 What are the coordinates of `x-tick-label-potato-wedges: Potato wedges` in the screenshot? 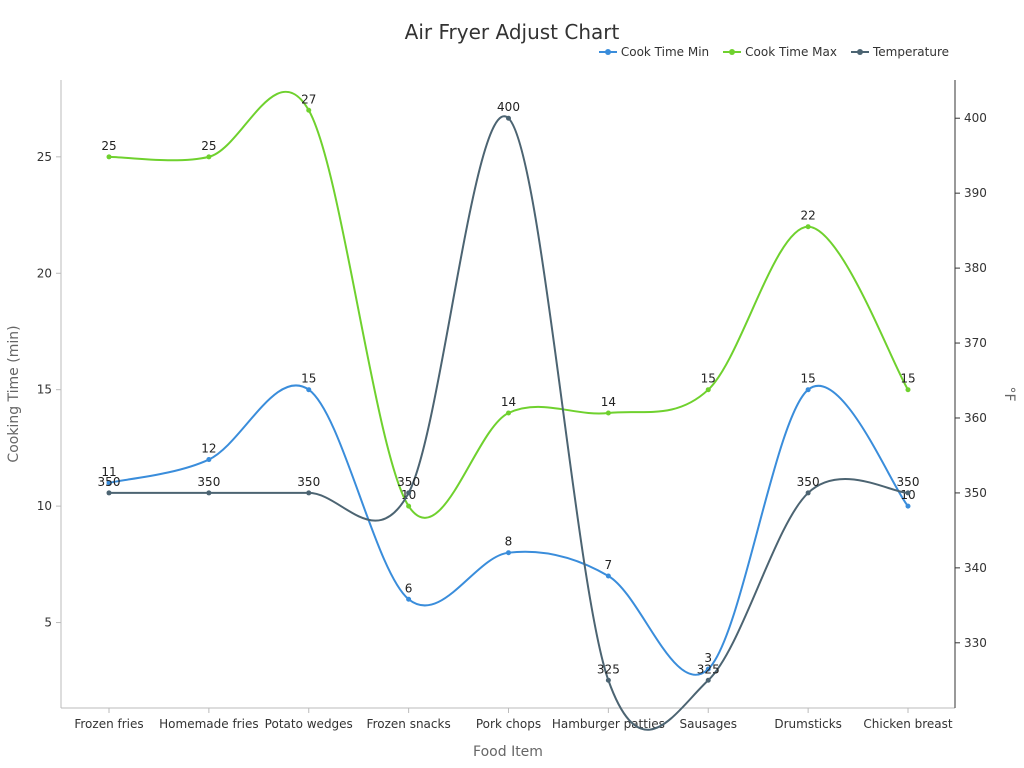 It's located at (309, 724).